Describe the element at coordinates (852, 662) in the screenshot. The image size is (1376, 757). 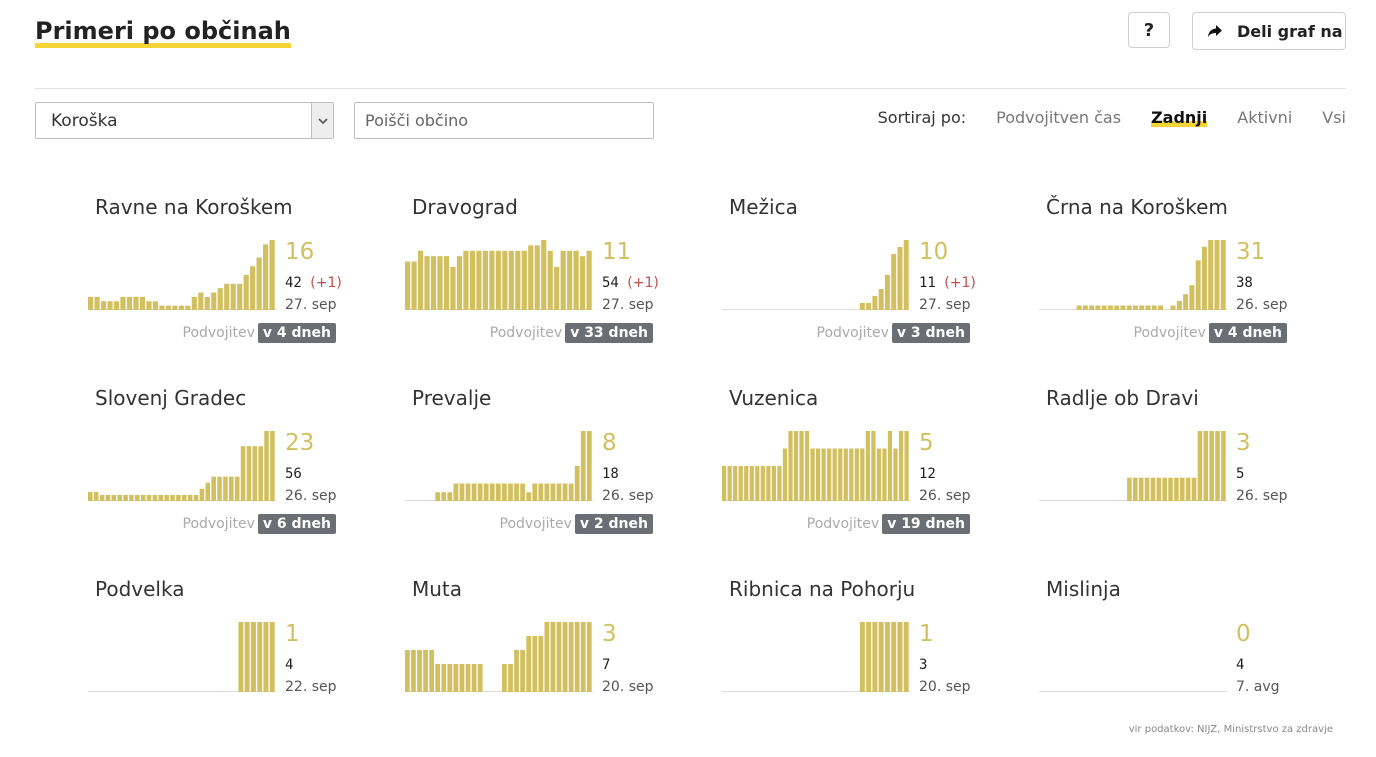
I see `municipality-card: Ribnica na Pohorju 1 3 20. sep` at that location.